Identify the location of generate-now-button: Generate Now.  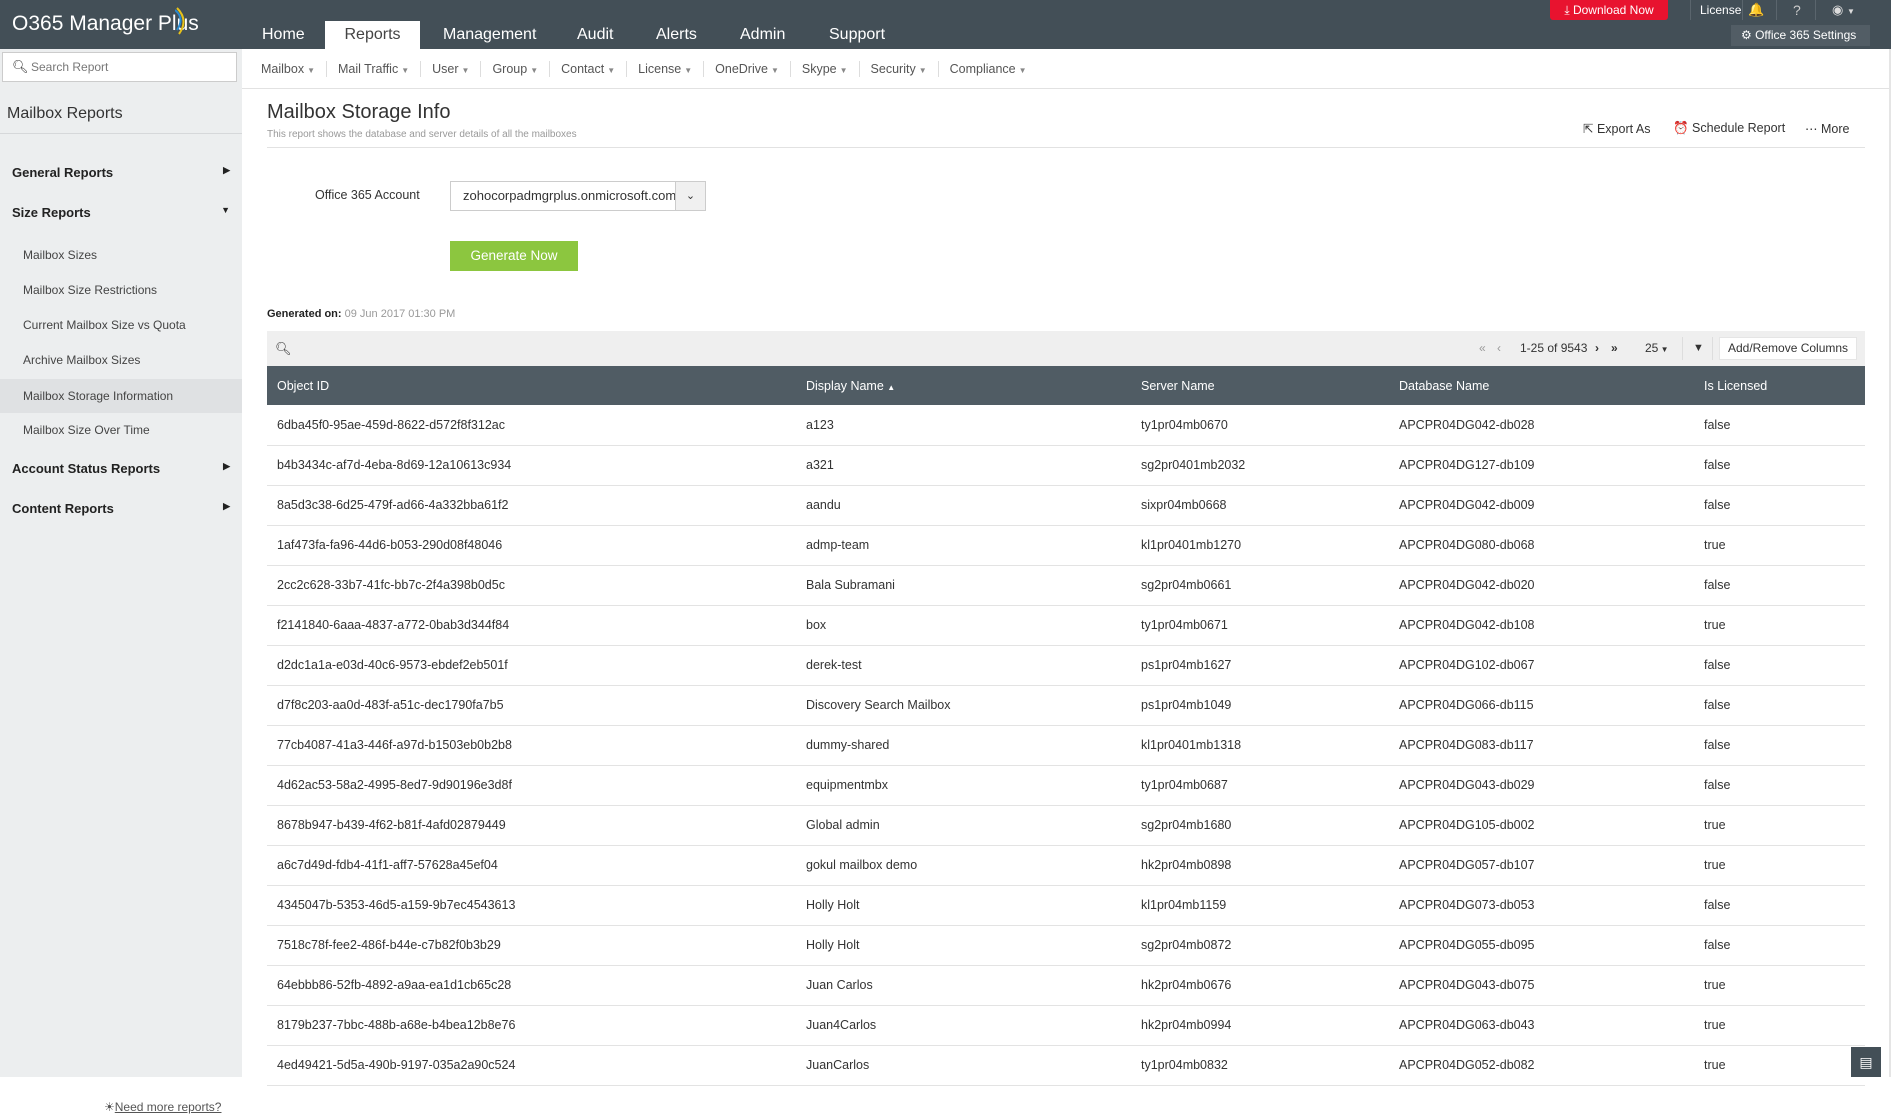
(514, 256).